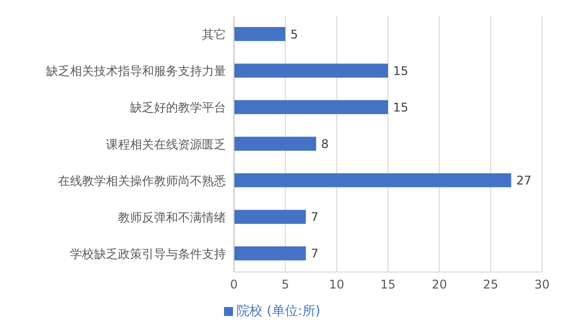  What do you see at coordinates (294, 34) in the screenshot?
I see `data-label: 5` at bounding box center [294, 34].